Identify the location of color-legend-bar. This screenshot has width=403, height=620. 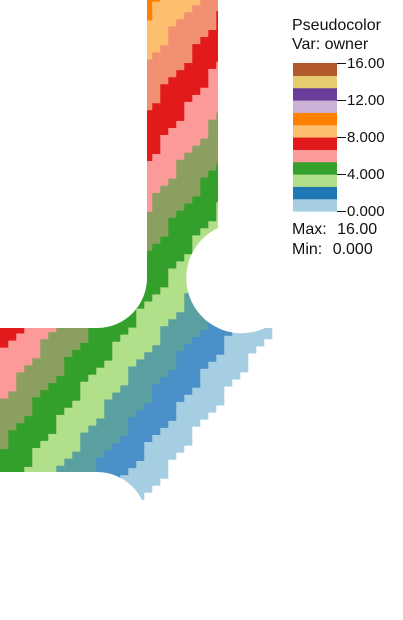
(315, 137).